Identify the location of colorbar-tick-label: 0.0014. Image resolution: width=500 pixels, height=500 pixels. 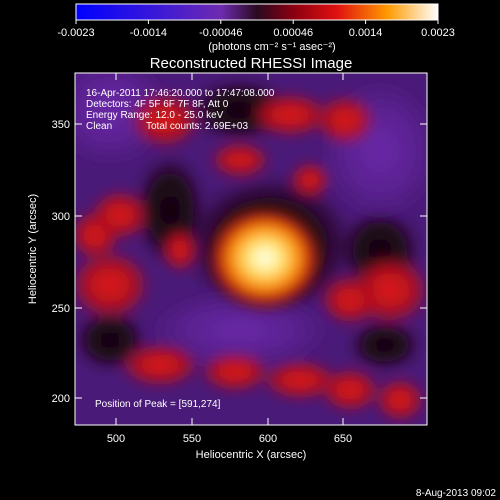
(366, 33).